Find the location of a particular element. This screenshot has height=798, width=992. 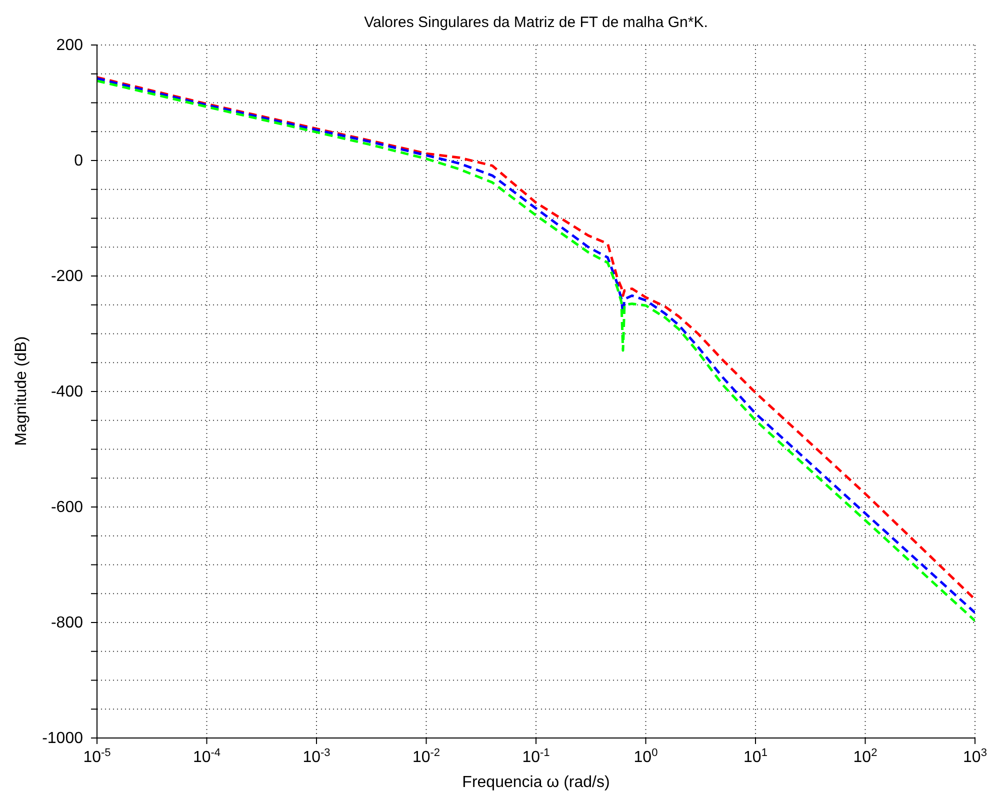

y-tick-label: -600 is located at coordinates (67, 507).